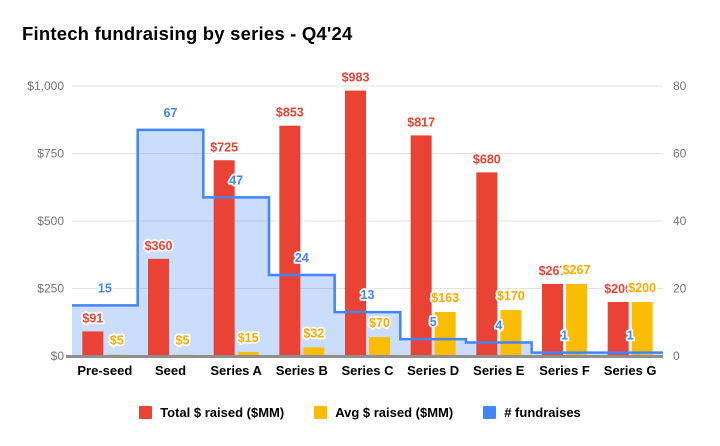  What do you see at coordinates (105, 288) in the screenshot?
I see `svg-text: 15` at bounding box center [105, 288].